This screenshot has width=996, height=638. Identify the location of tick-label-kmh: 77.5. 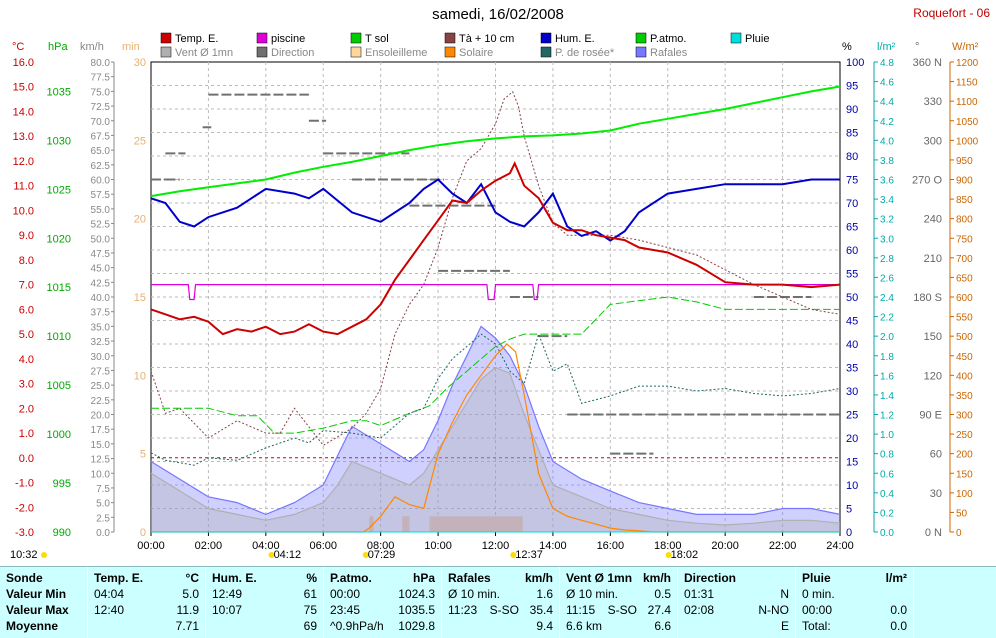
(101, 78).